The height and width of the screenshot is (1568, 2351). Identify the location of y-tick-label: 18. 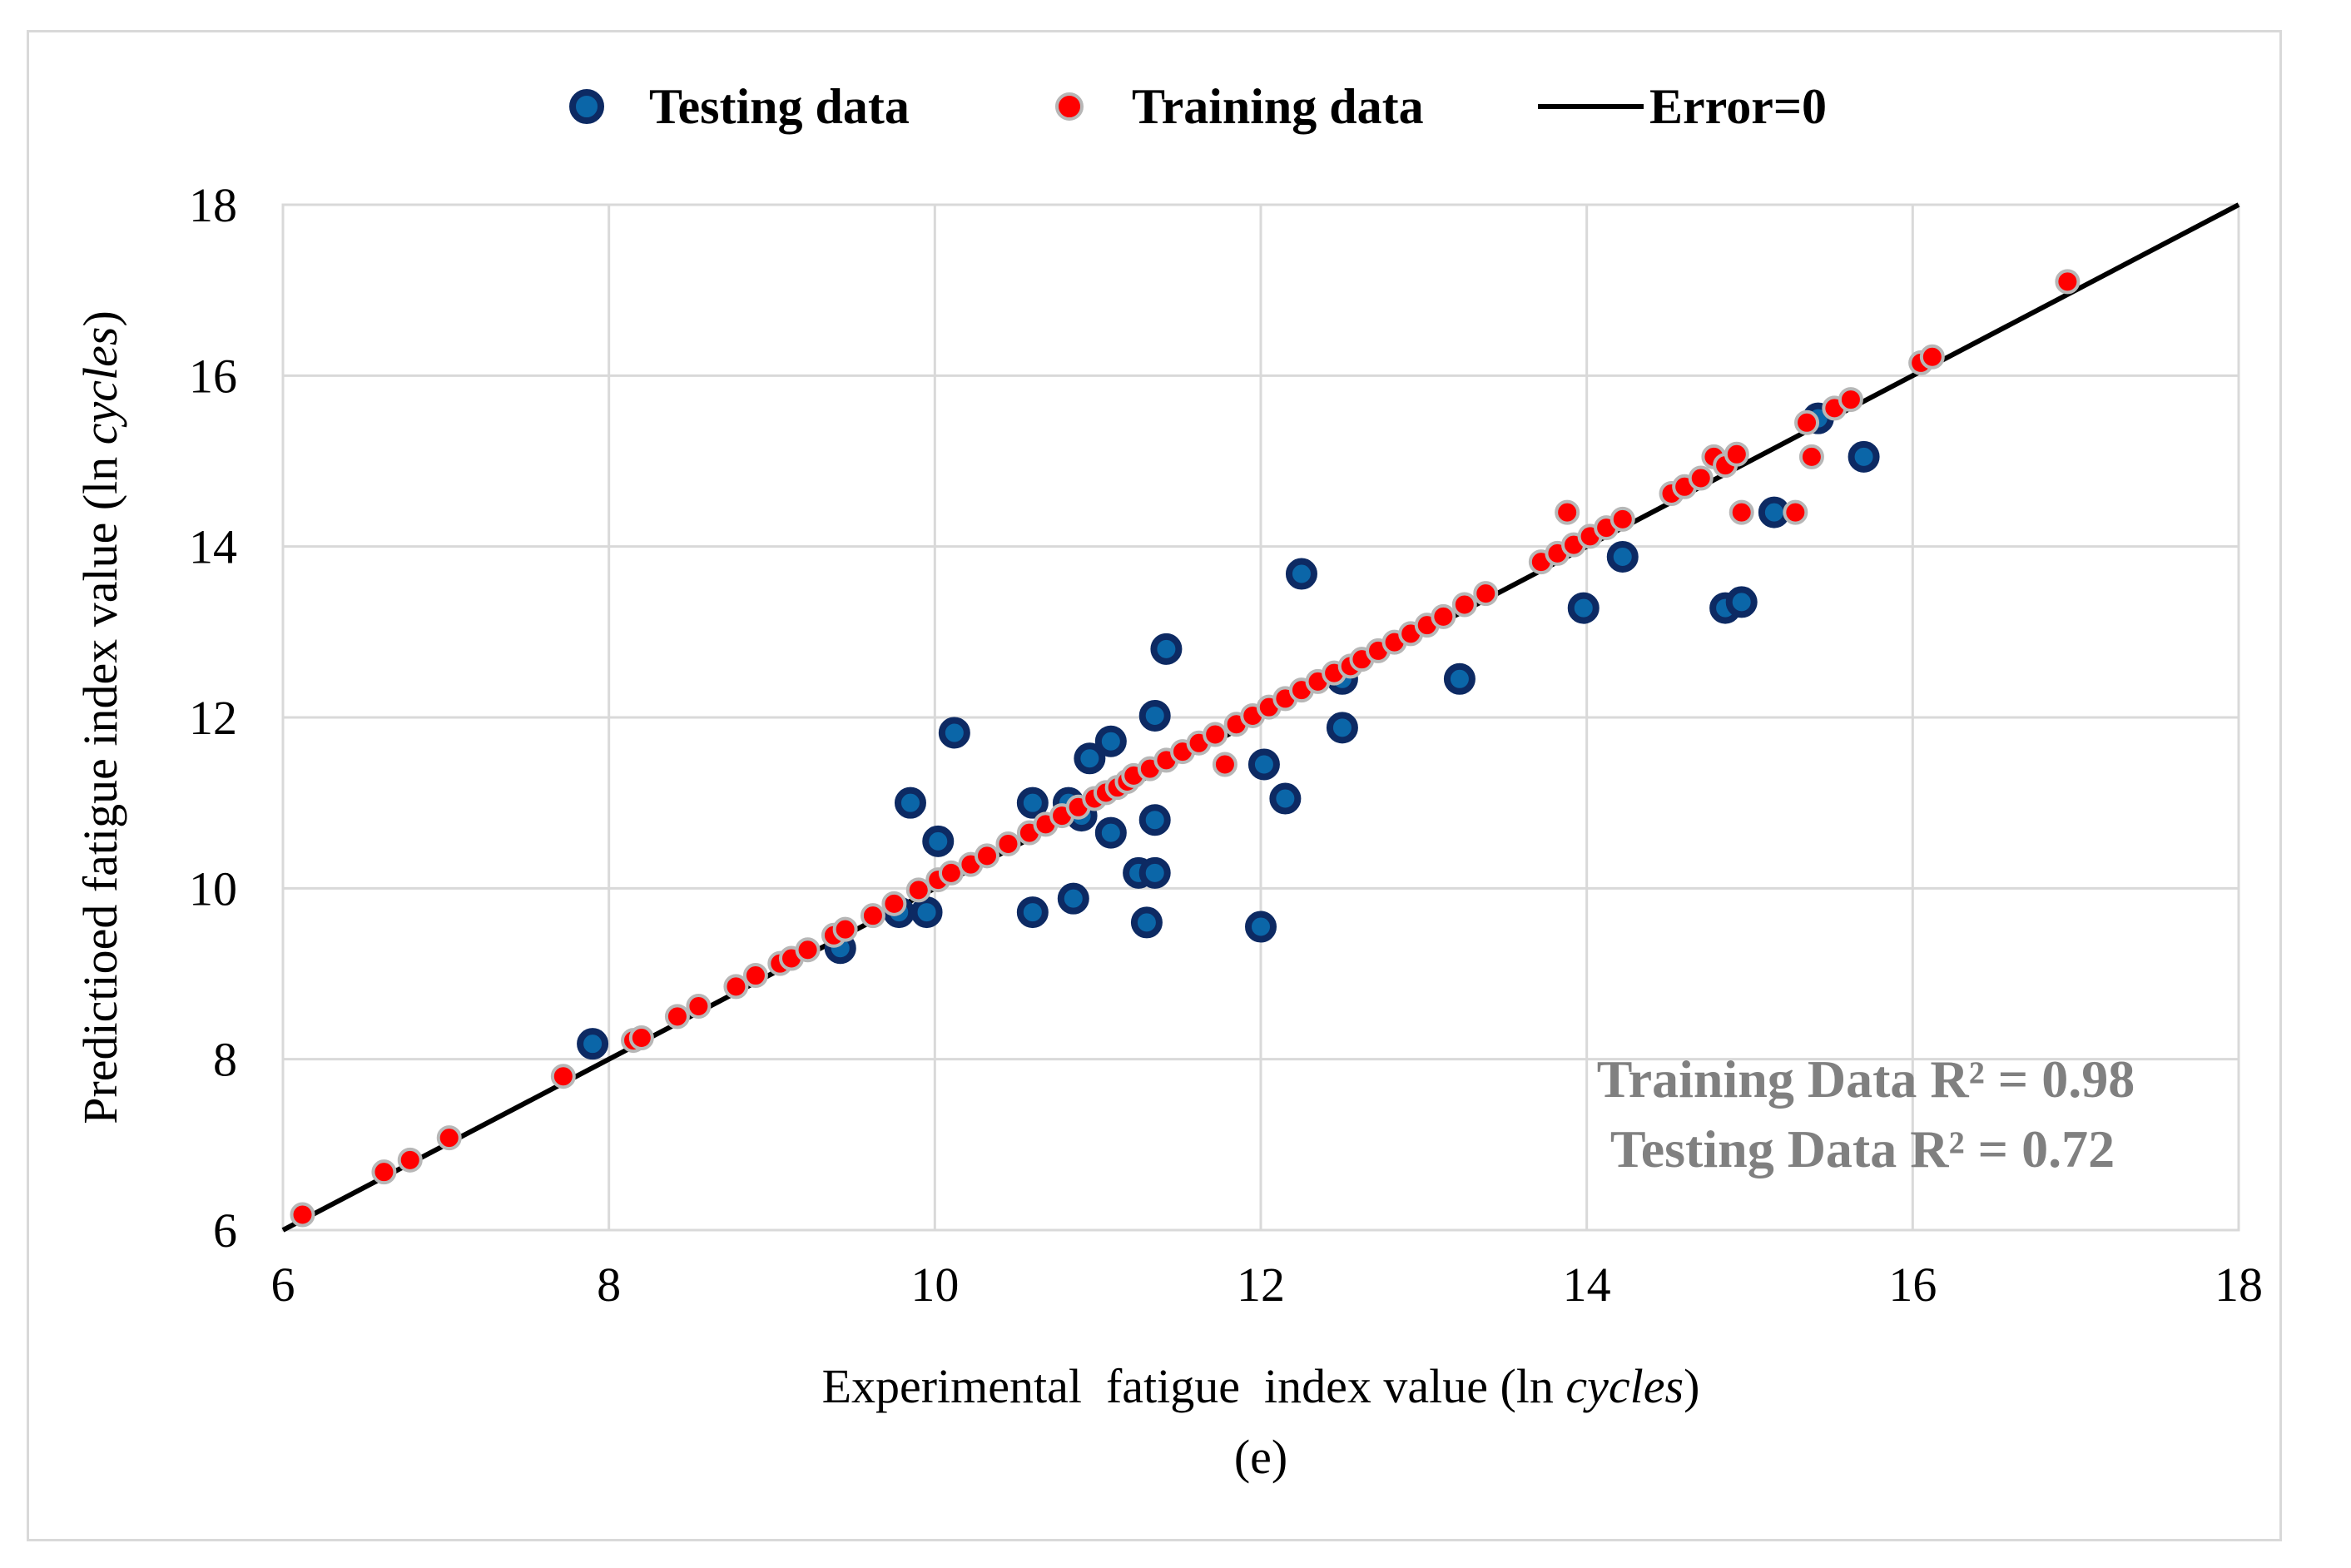
(213, 205).